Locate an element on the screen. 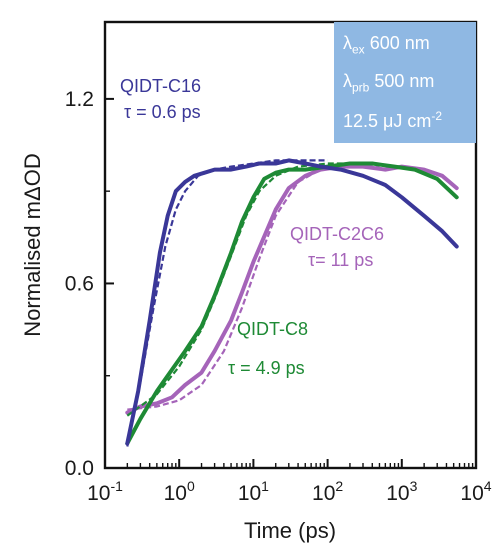 The image size is (498, 552). x-axis-title: Time (ps) is located at coordinates (290, 530).